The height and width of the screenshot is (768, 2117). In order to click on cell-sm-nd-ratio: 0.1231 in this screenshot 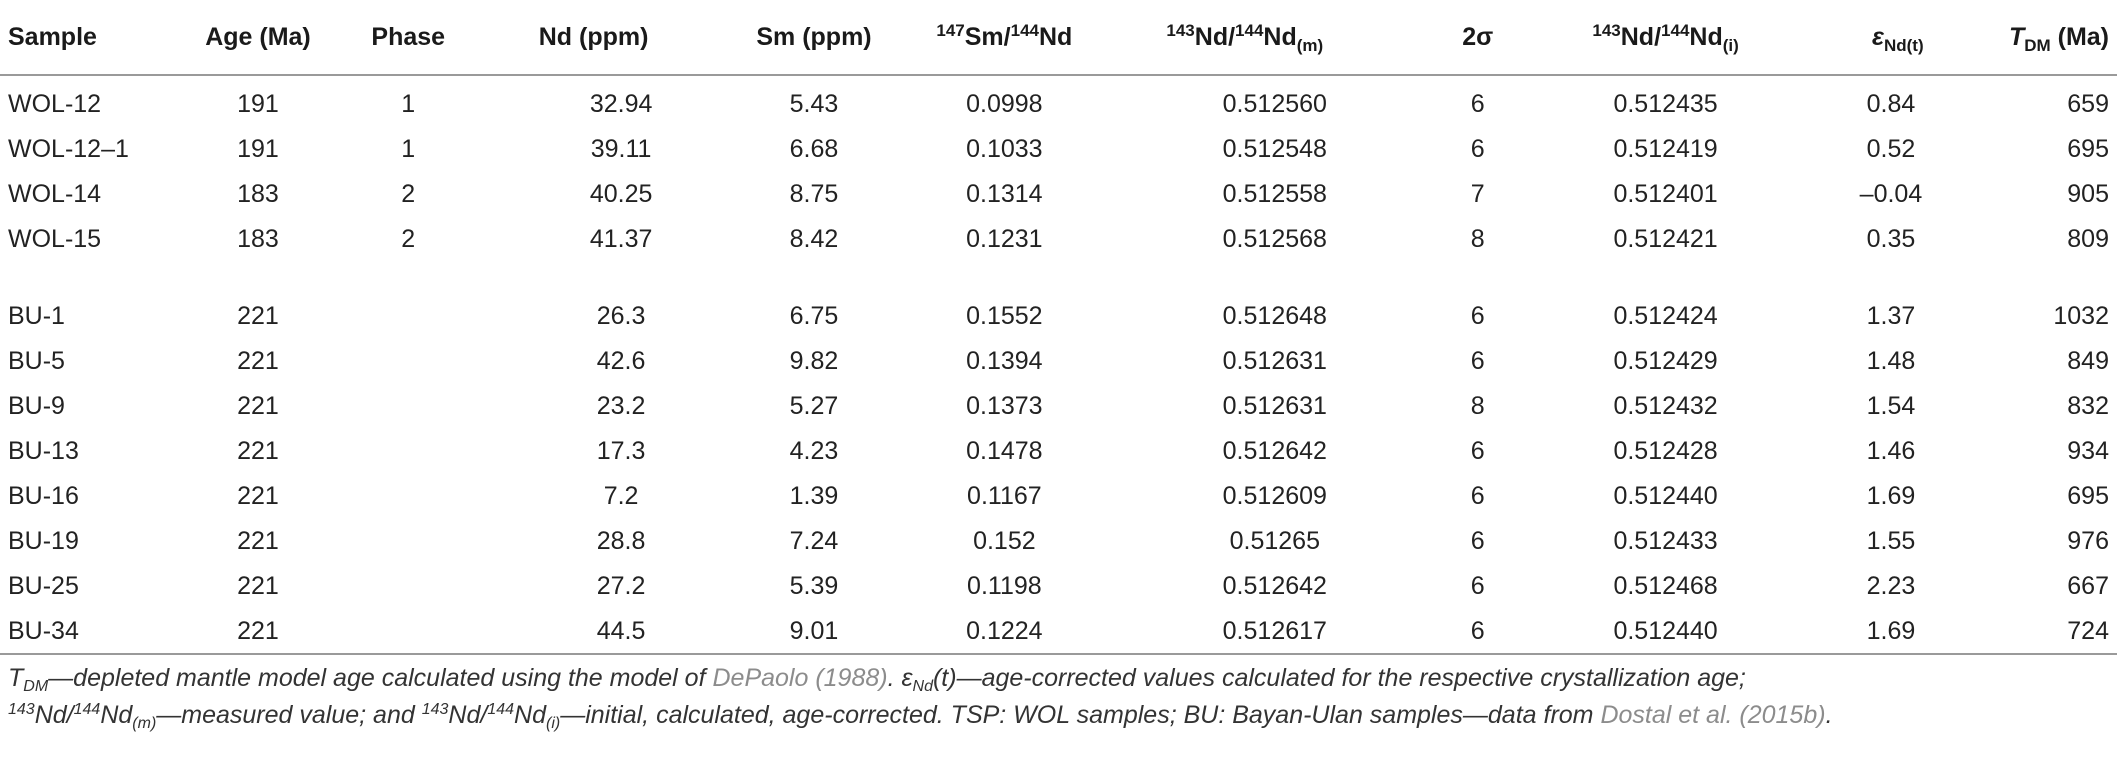, I will do `click(1004, 239)`.